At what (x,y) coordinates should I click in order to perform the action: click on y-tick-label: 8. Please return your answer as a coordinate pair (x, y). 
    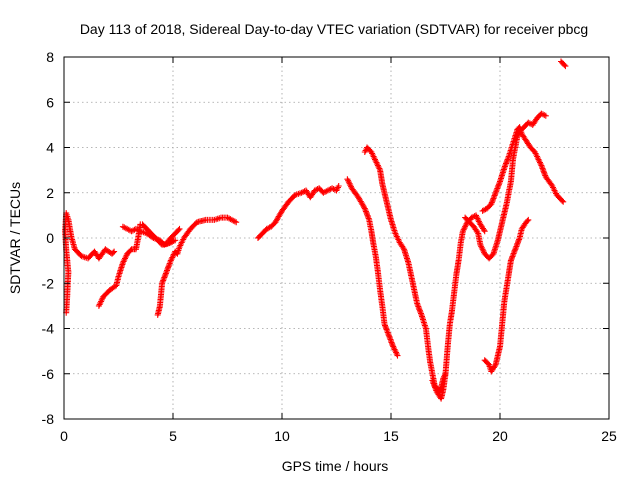
    Looking at the image, I should click on (50, 57).